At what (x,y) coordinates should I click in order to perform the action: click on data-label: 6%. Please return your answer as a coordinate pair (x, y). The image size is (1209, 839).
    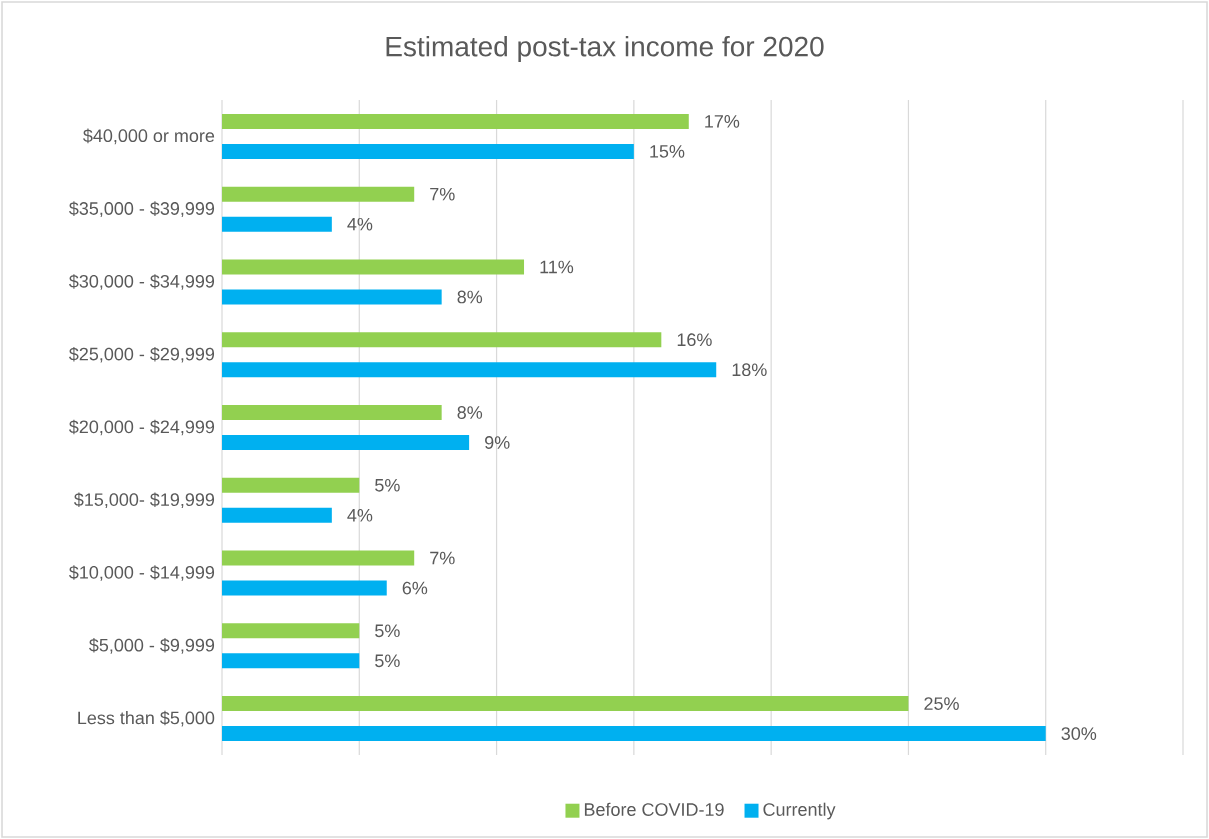
    Looking at the image, I should click on (415, 588).